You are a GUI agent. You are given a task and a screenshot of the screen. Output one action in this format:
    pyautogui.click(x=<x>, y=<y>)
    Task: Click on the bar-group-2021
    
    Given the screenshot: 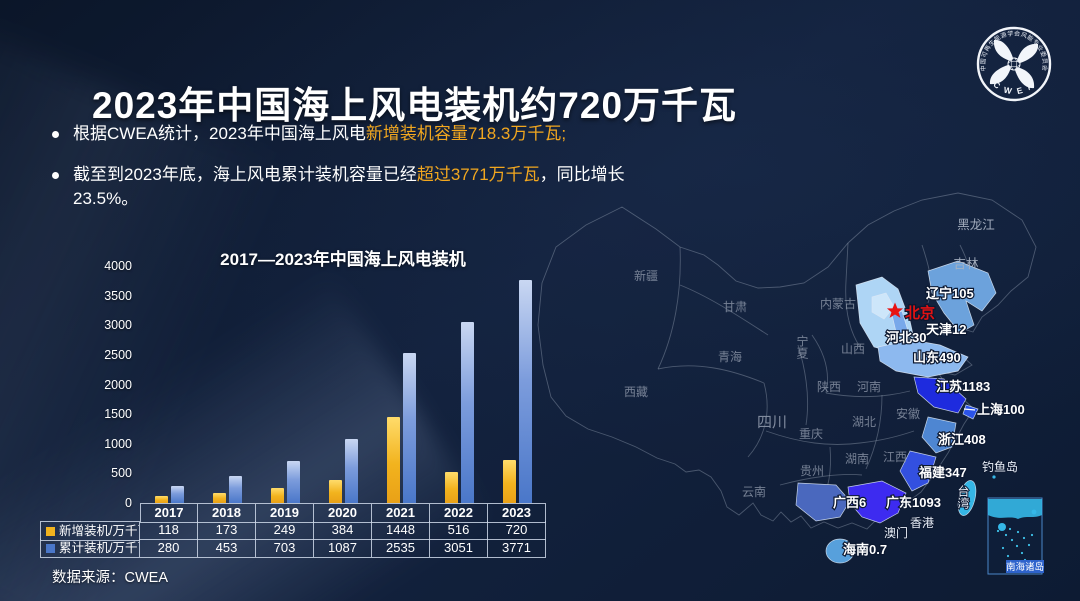 What is the action you would take?
    pyautogui.click(x=401, y=384)
    